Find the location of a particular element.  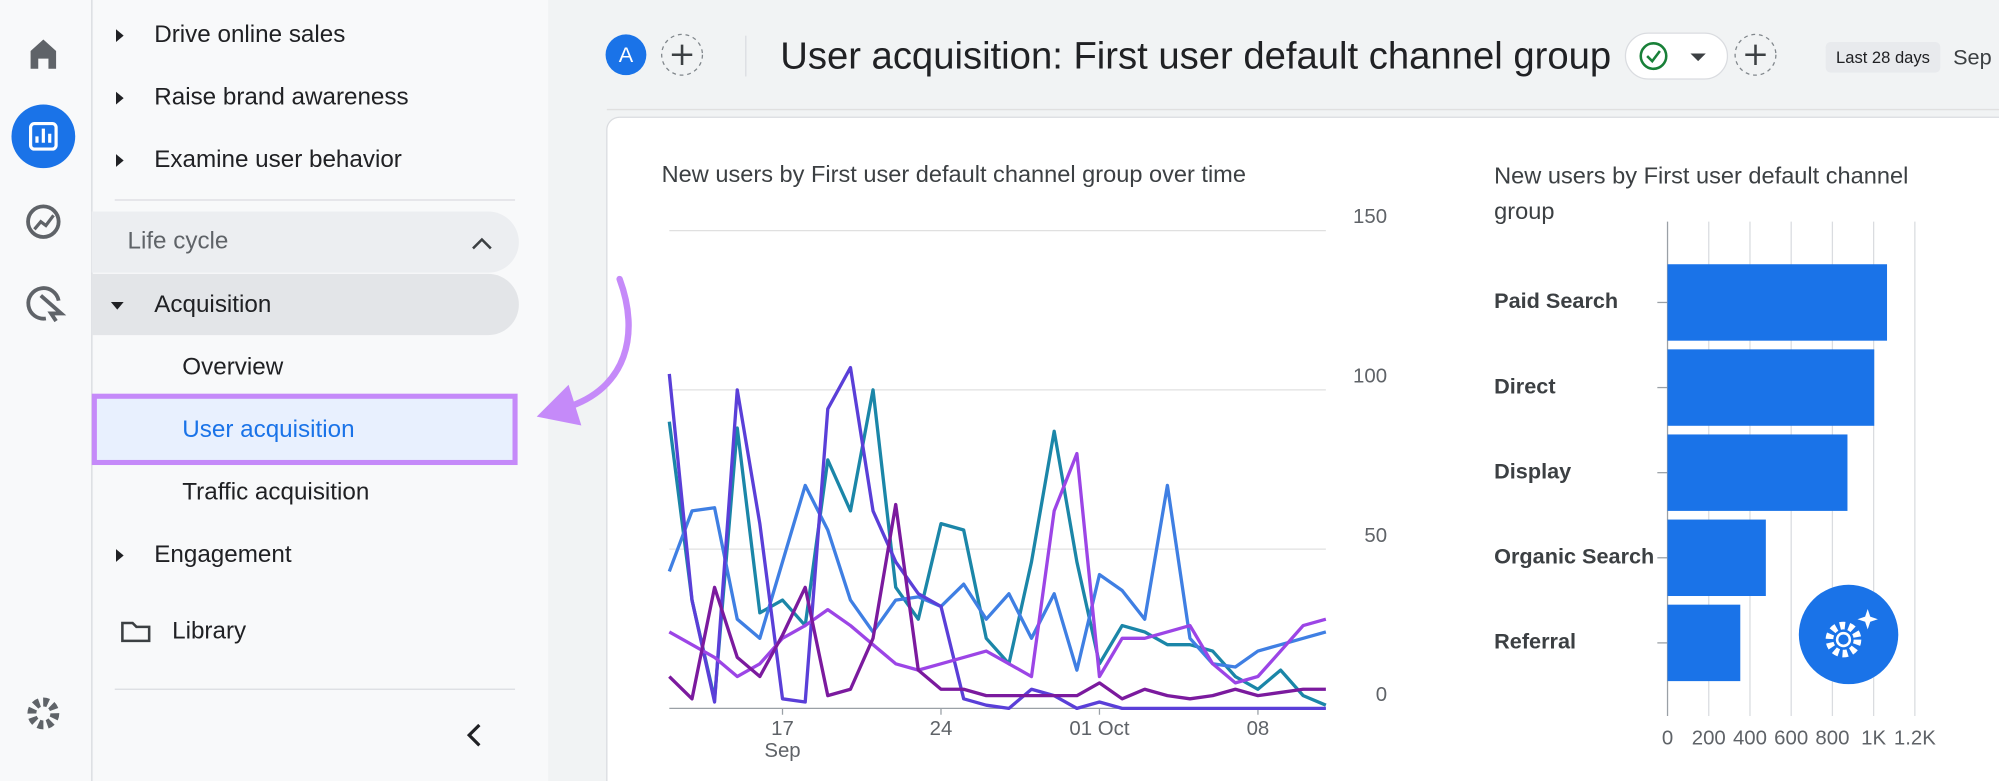

x-tick-label: 0 is located at coordinates (1667, 738).